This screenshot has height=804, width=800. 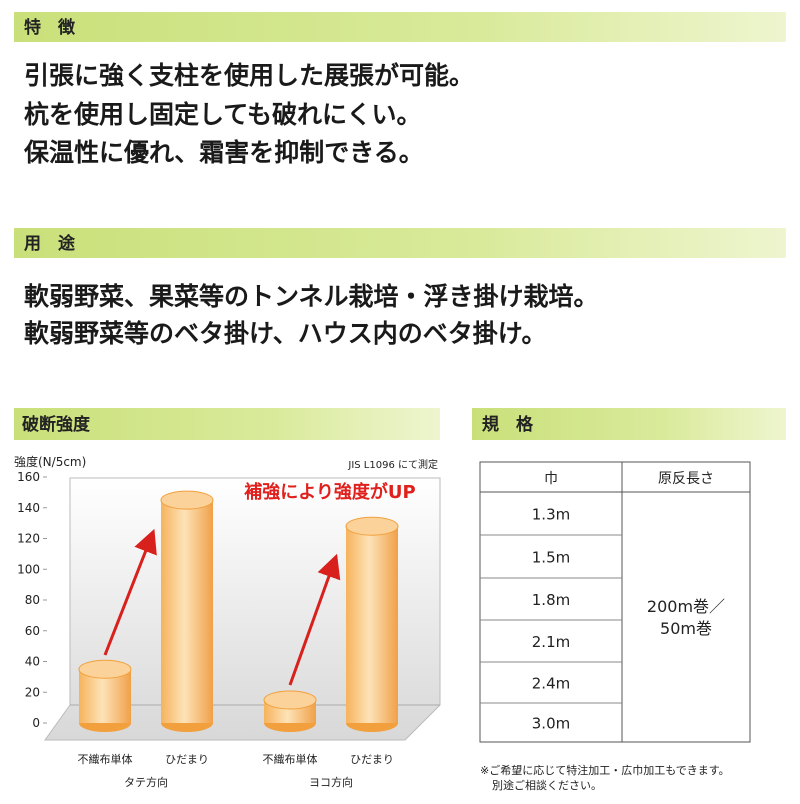 I want to click on section-title: 用 途, so click(x=50, y=243).